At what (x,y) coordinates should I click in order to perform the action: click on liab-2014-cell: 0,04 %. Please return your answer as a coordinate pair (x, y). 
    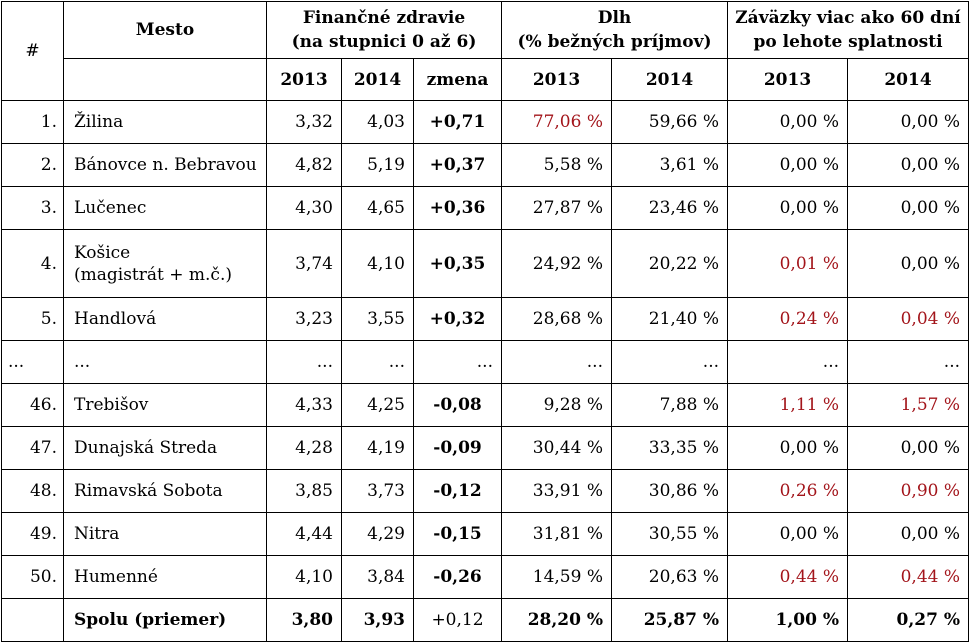
    Looking at the image, I should click on (908, 319).